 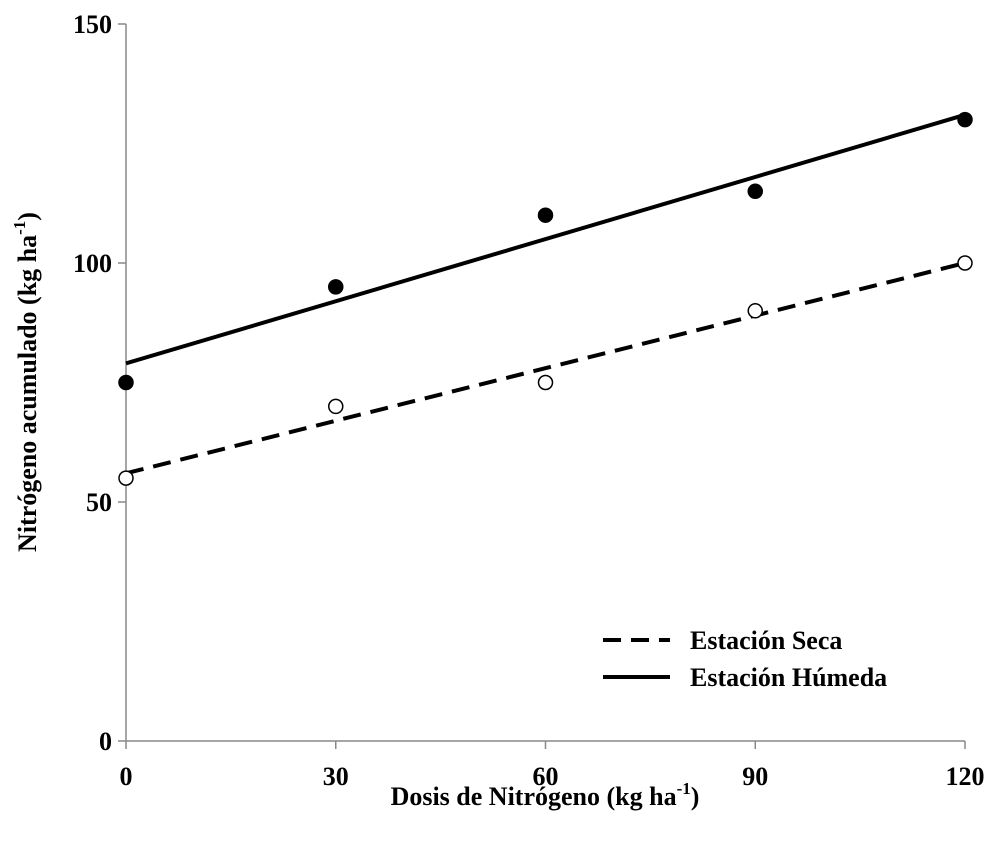 I want to click on y-tick-label: 150, so click(x=92, y=24).